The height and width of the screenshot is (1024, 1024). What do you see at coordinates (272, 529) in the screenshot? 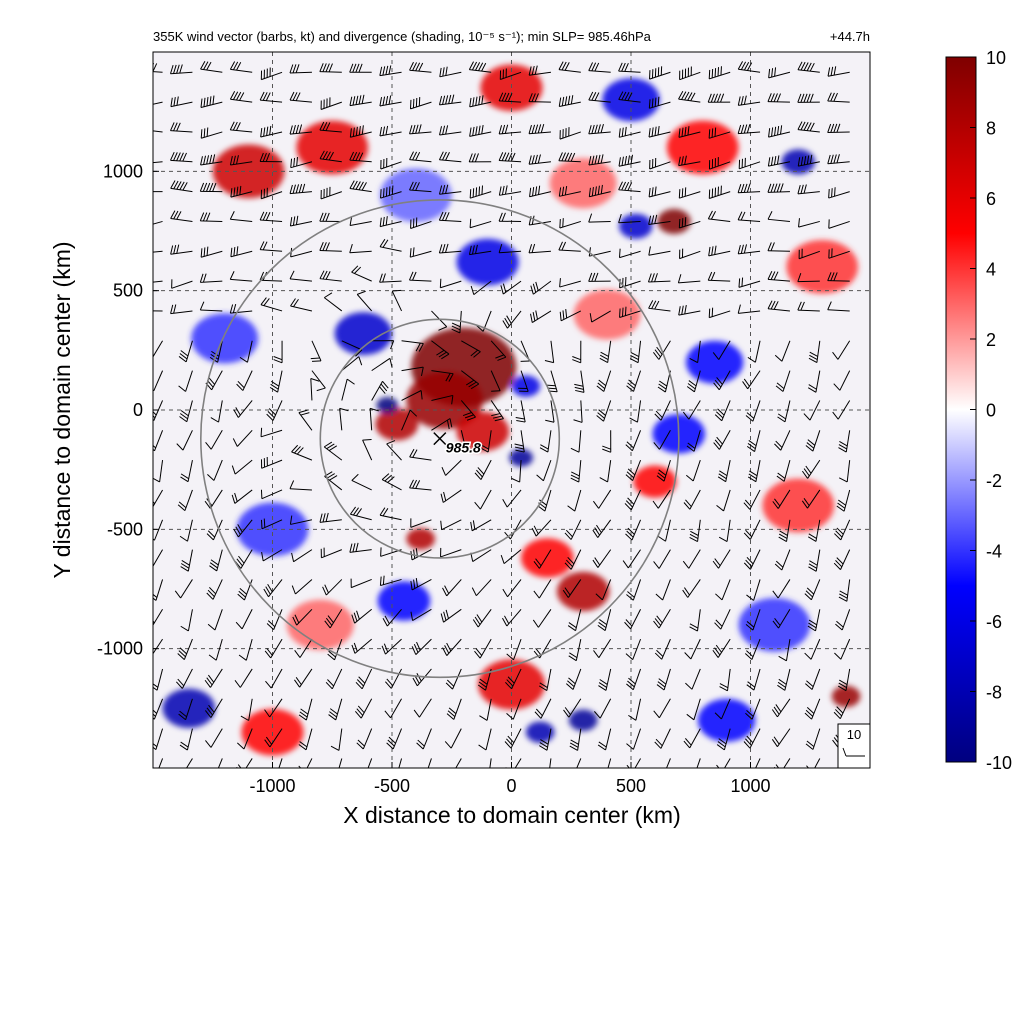
I see `divergence-cell` at bounding box center [272, 529].